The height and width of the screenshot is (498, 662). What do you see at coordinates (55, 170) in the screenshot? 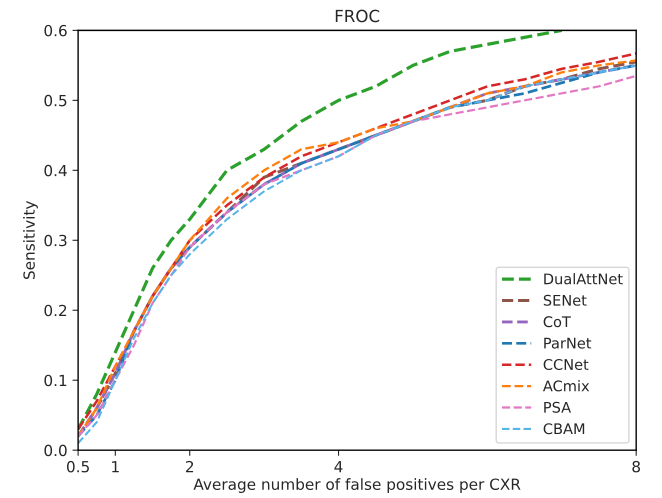
I see `y-tick-label: 0.4` at bounding box center [55, 170].